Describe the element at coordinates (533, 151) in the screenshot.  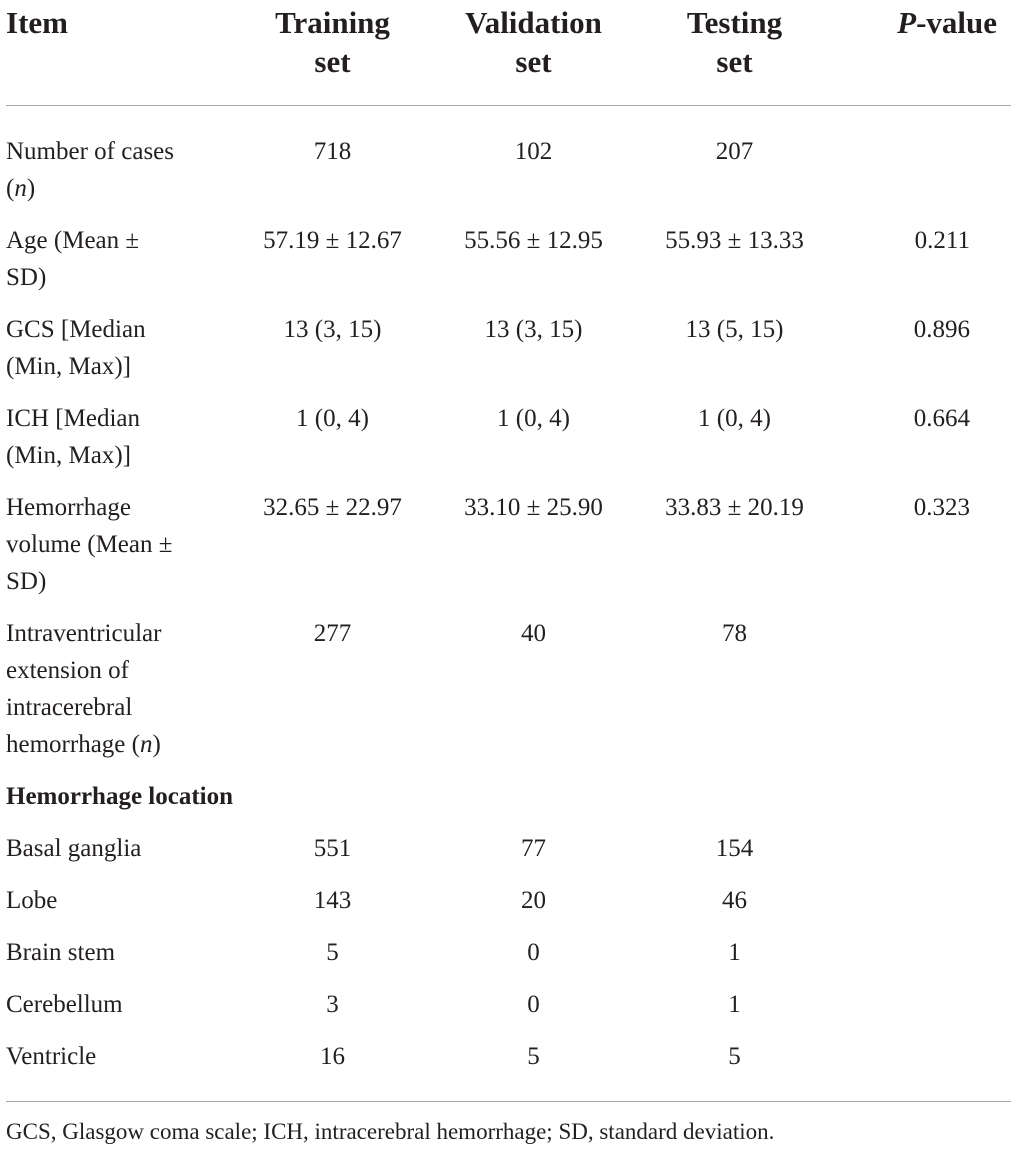
I see `cell-validation: 102` at that location.